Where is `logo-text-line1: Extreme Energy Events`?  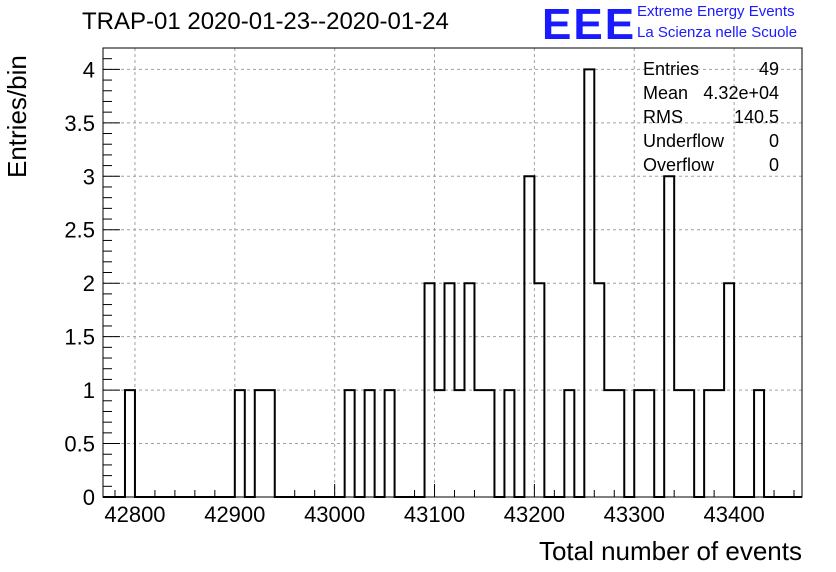
logo-text-line1: Extreme Energy Events is located at coordinates (716, 11).